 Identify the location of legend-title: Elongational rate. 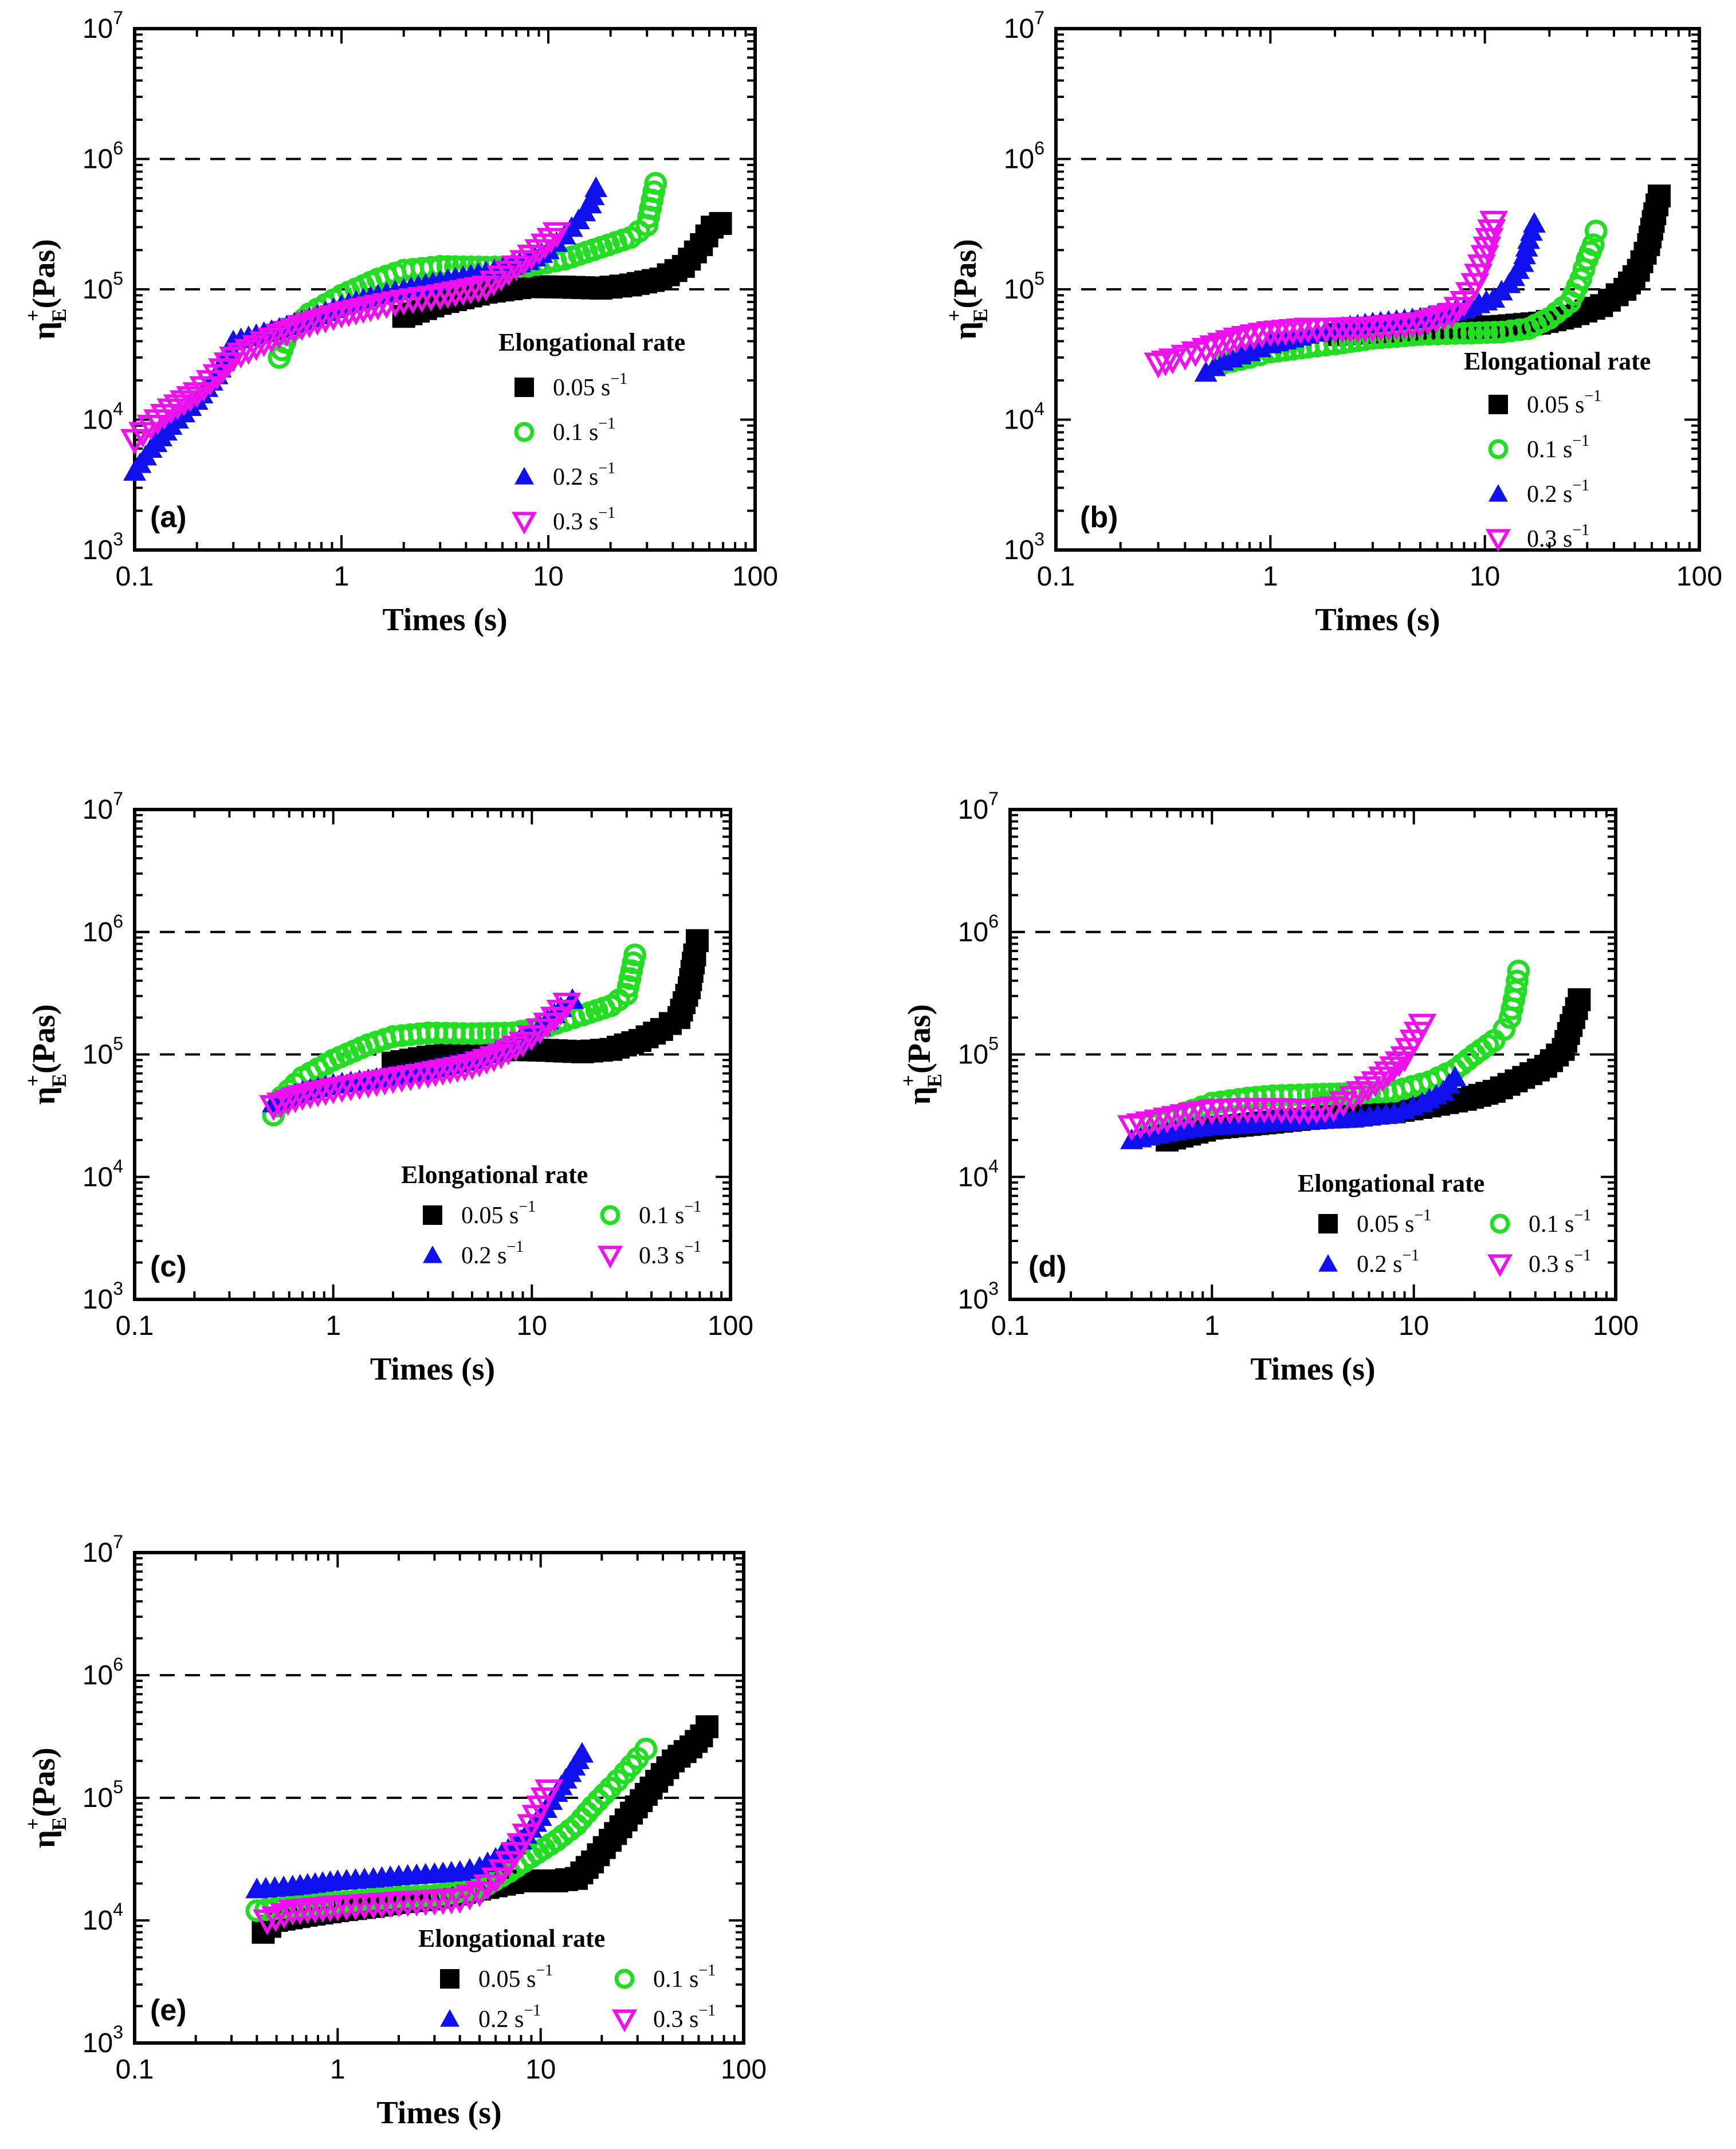
(1557, 361).